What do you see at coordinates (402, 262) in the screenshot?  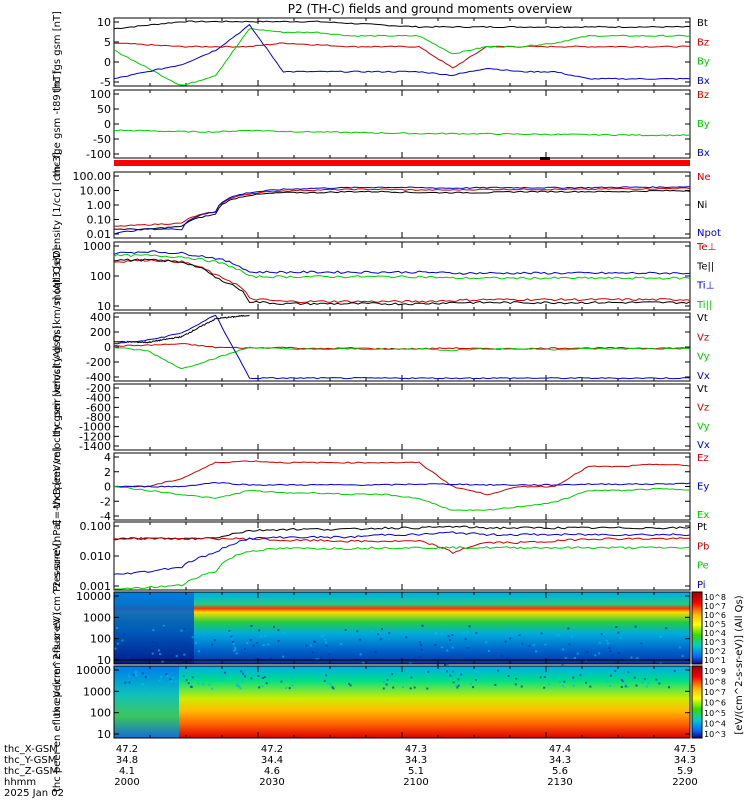 I see `series-line-Ti⊥` at bounding box center [402, 262].